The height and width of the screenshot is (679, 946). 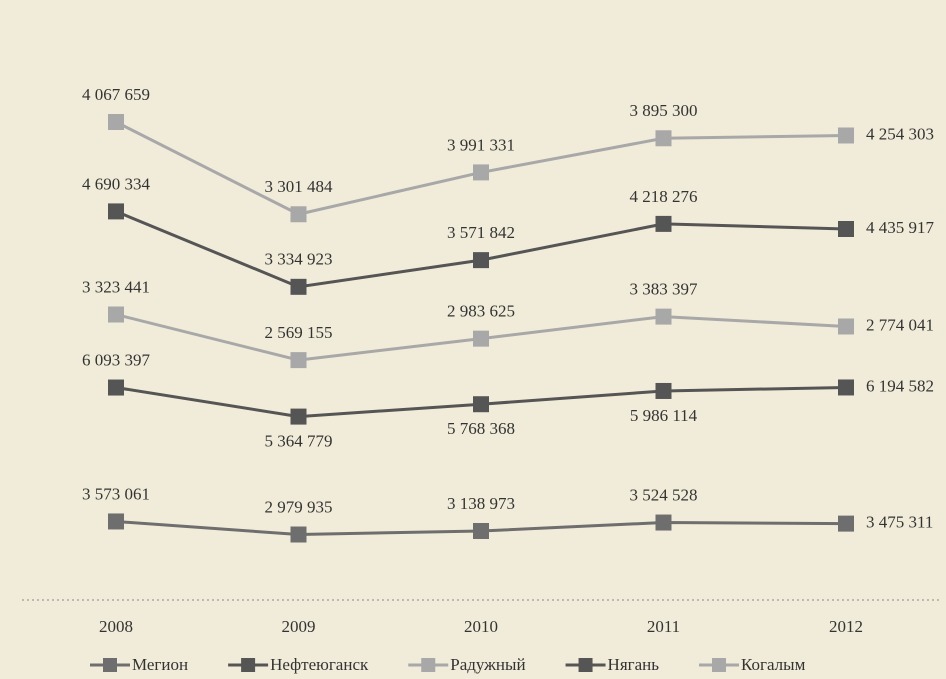 I want to click on legend-label: Нягань, so click(x=634, y=664).